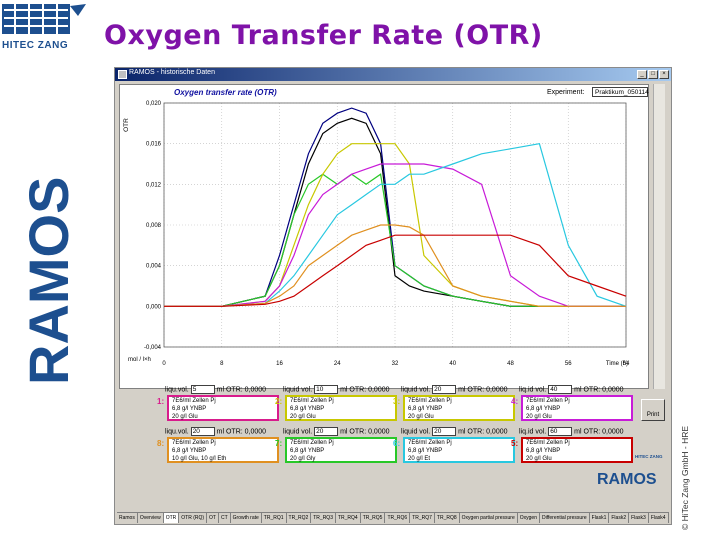 The image size is (720, 540). What do you see at coordinates (600, 518) in the screenshot?
I see `sheet-tab-flask1: Flask1` at bounding box center [600, 518].